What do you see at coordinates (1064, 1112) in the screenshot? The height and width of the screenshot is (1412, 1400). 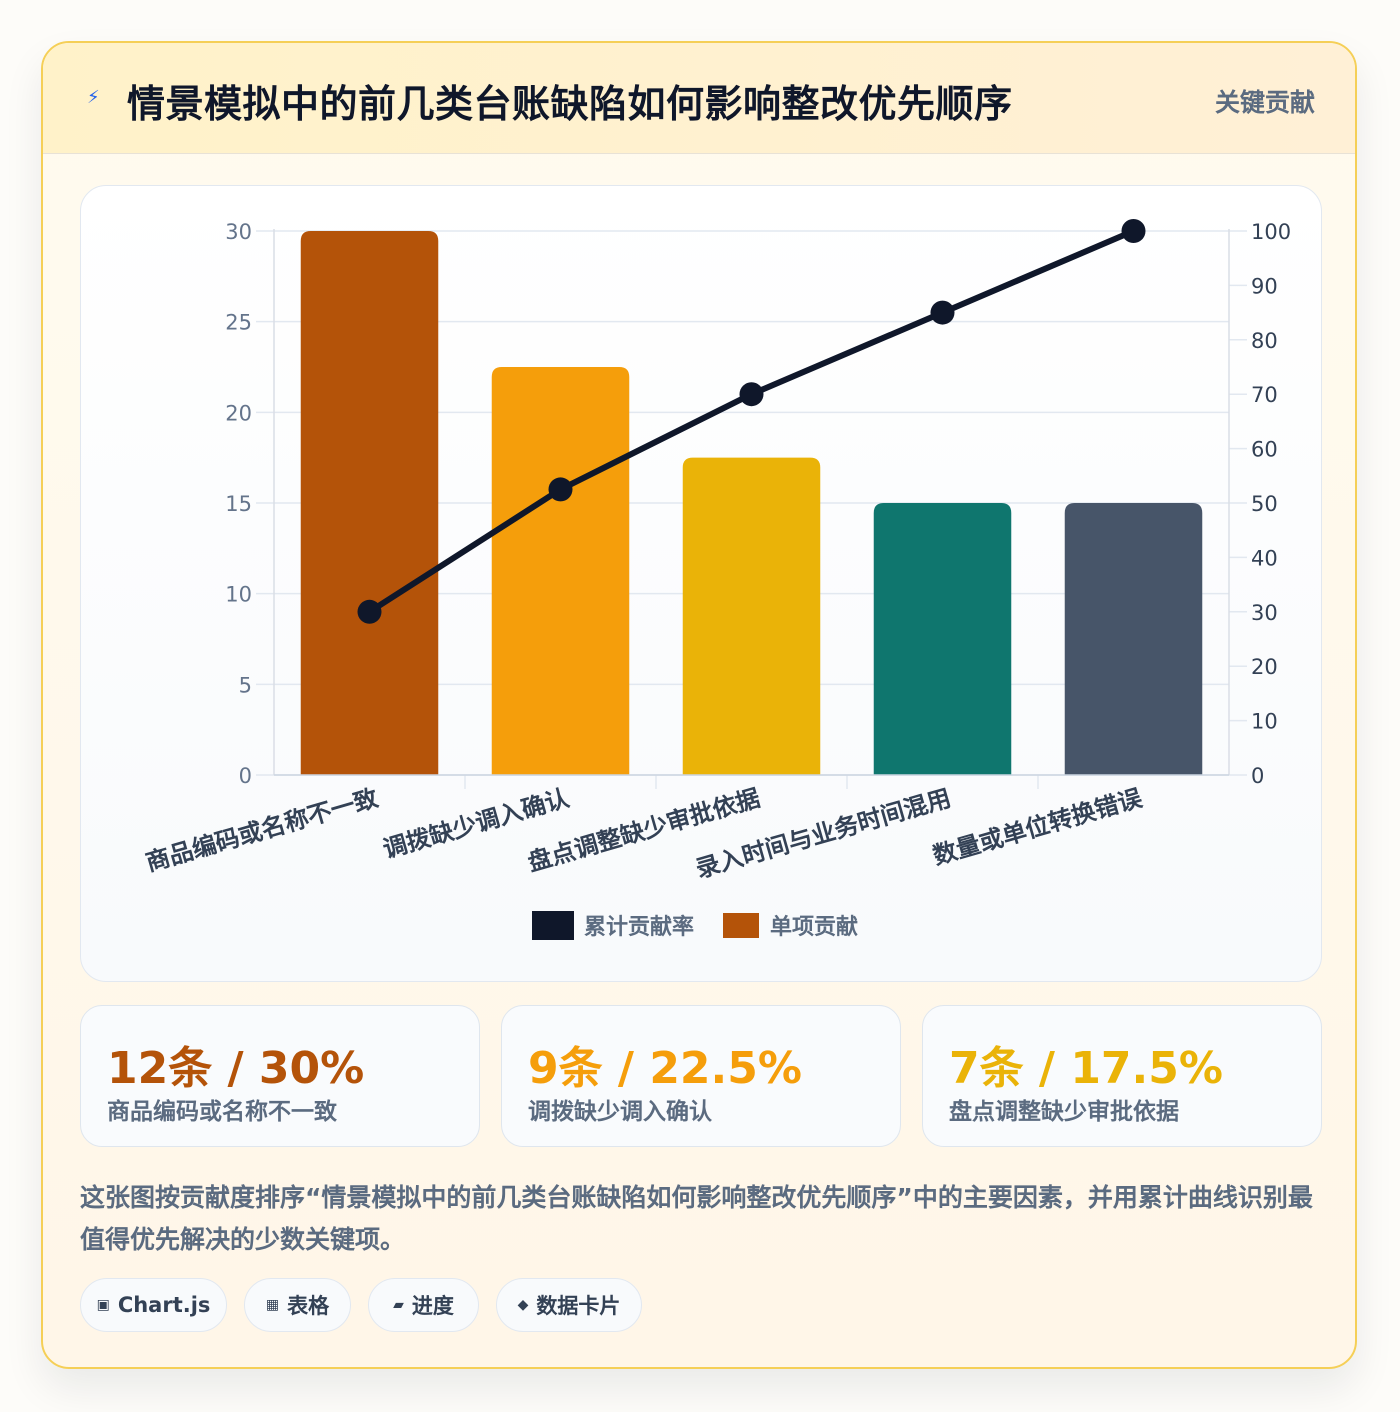 I see `stat-label-3: 盘点调整缺少审批依据` at bounding box center [1064, 1112].